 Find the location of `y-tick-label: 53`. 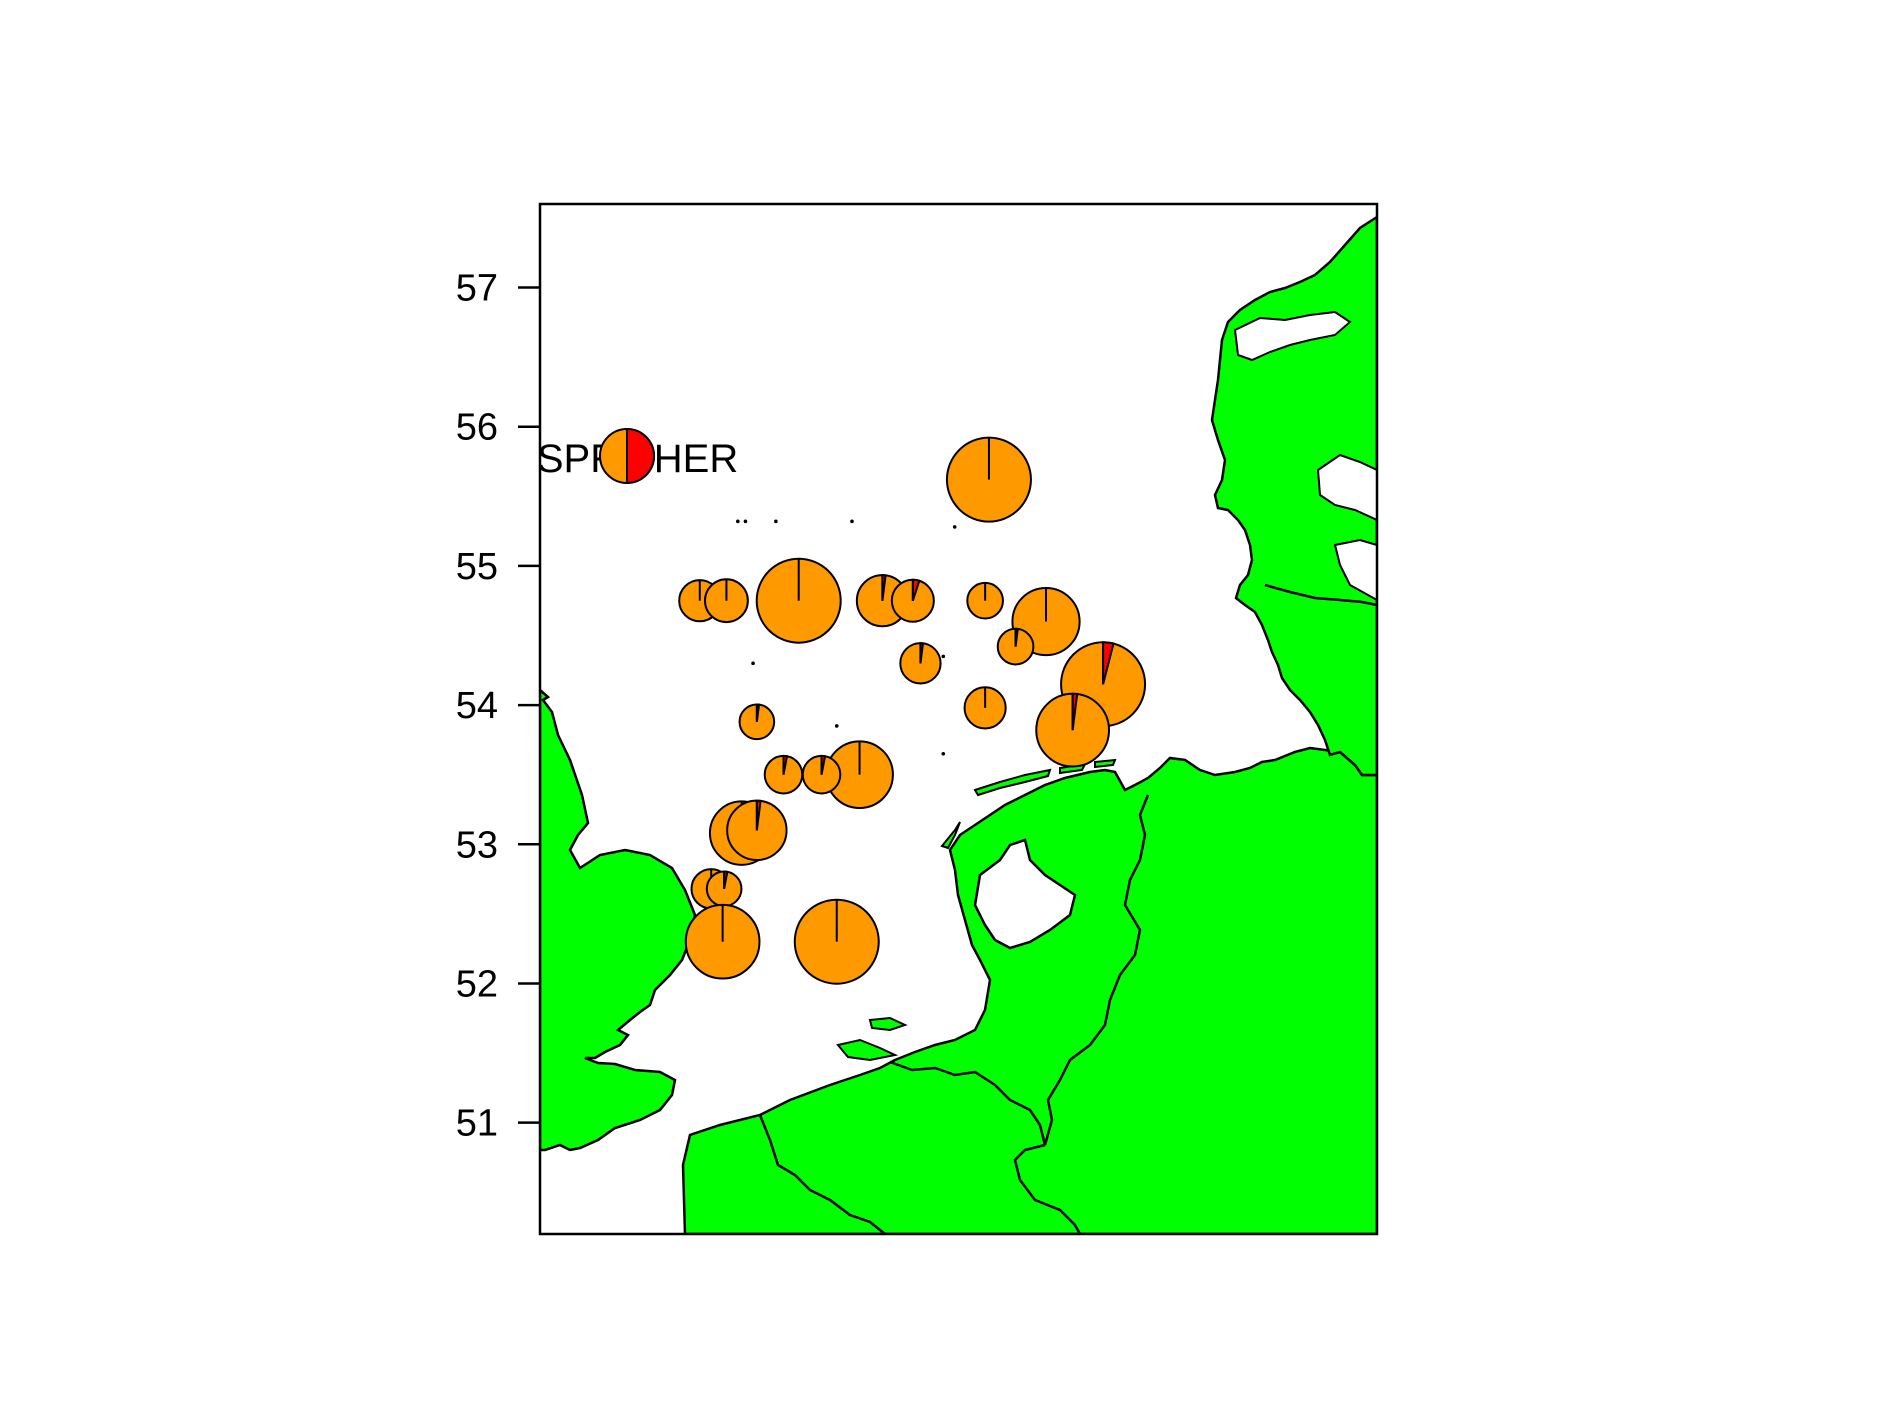

y-tick-label: 53 is located at coordinates (477, 845).